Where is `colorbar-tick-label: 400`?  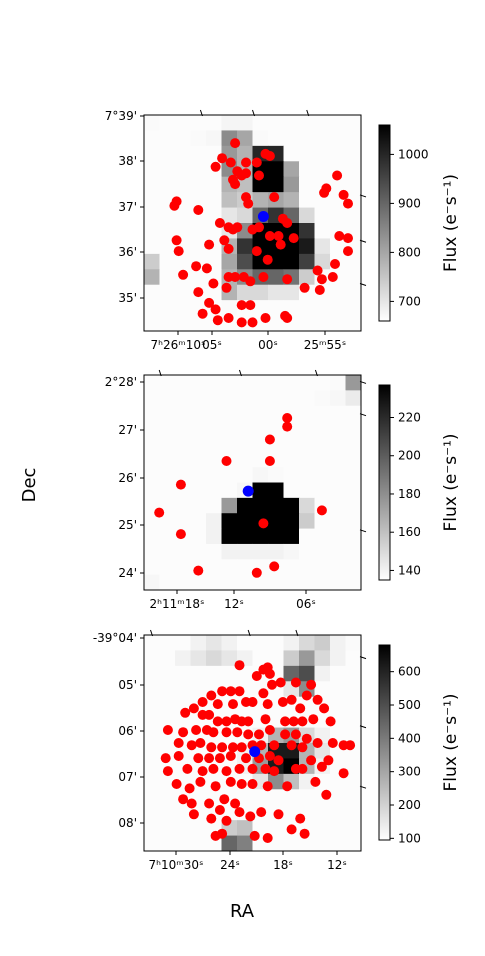 colorbar-tick-label: 400 is located at coordinates (409, 738).